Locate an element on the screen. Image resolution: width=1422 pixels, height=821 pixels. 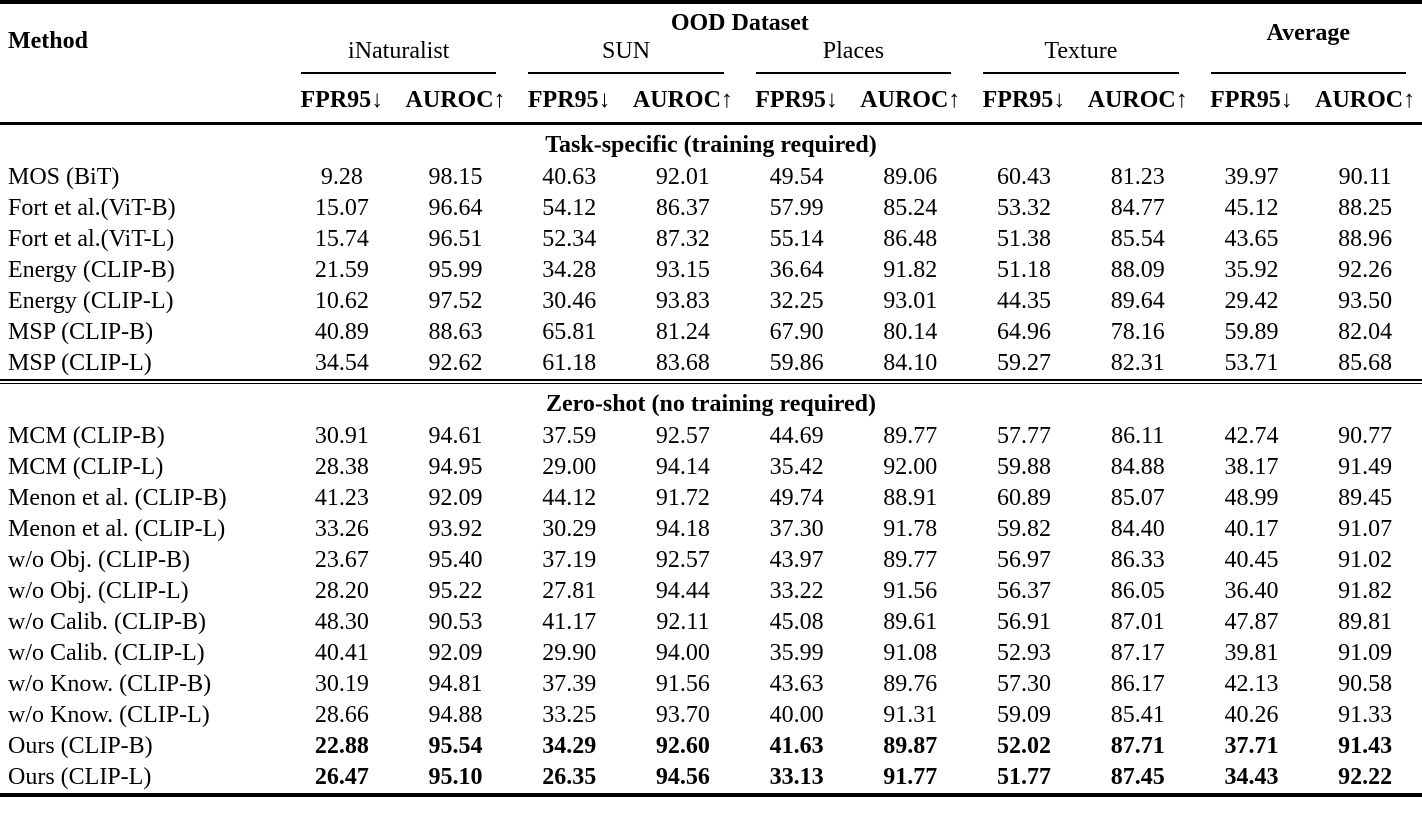
value-cell: 92.11 is located at coordinates (683, 622).